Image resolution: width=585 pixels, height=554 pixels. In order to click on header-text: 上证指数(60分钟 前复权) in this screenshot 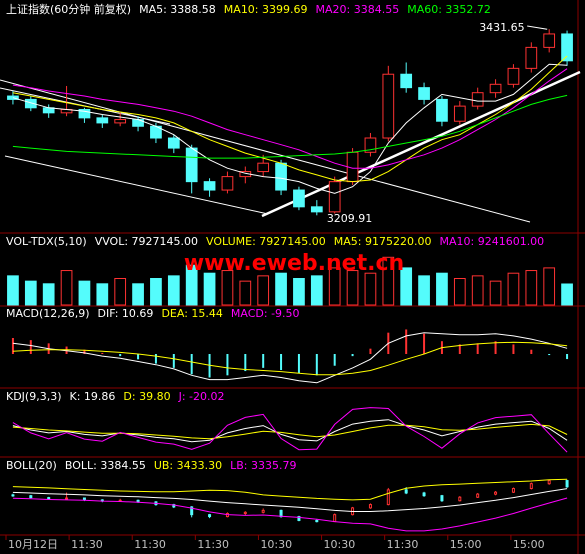, I will do `click(68, 9)`.